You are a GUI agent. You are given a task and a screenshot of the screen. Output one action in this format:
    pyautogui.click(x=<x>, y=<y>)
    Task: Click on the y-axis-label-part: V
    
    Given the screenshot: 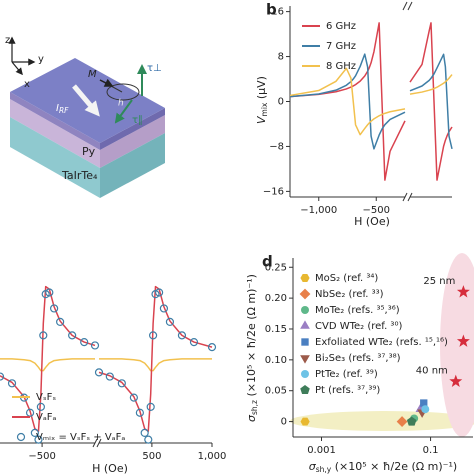 What is the action you would take?
    pyautogui.click(x=261, y=119)
    